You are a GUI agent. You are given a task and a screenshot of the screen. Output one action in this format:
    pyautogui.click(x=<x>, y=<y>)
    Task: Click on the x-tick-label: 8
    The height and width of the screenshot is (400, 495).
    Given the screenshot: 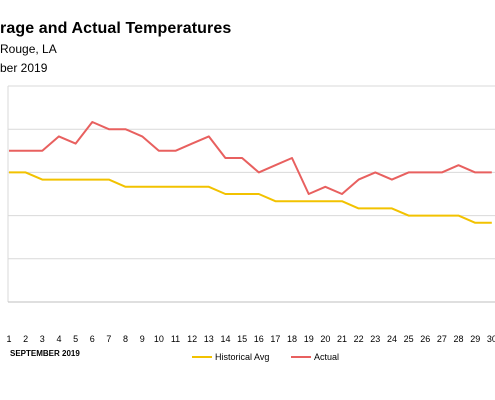 What is the action you would take?
    pyautogui.click(x=125, y=339)
    